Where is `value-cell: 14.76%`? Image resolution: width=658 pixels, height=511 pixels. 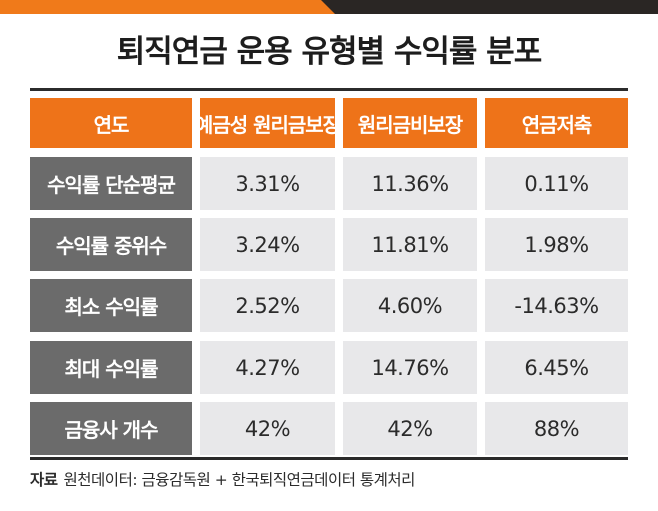
value-cell: 14.76% is located at coordinates (410, 367).